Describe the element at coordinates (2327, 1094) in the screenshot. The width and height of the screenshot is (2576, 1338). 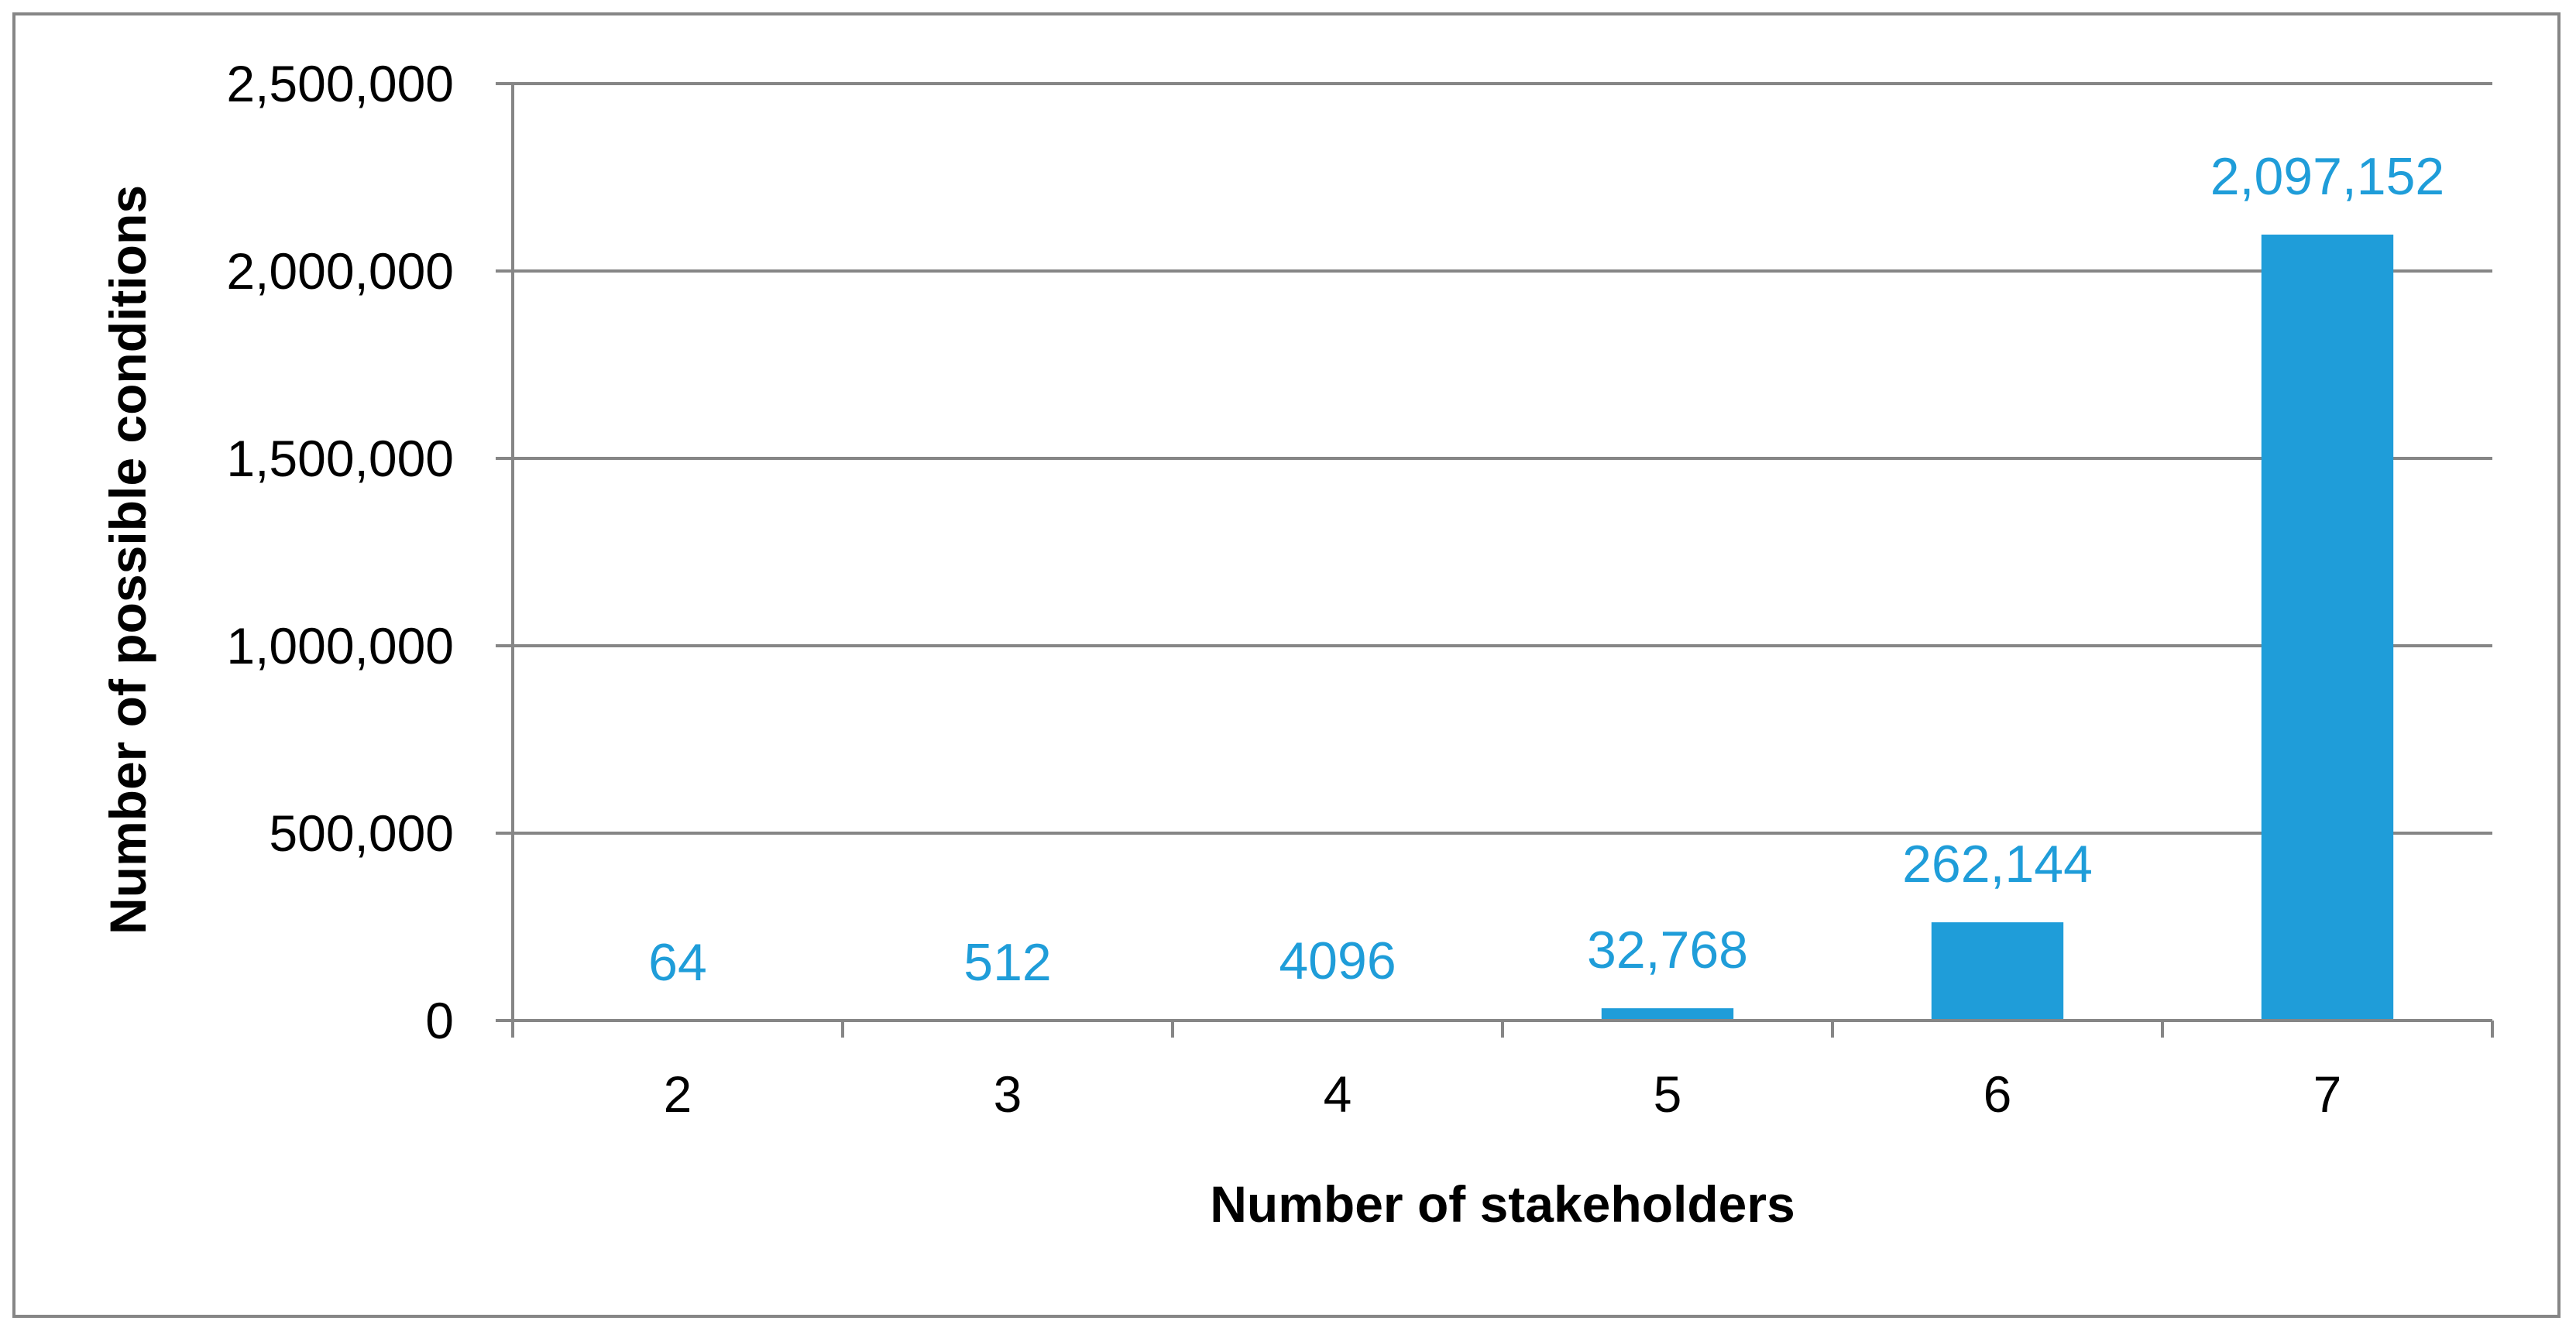
I see `x-tick-label: 7` at that location.